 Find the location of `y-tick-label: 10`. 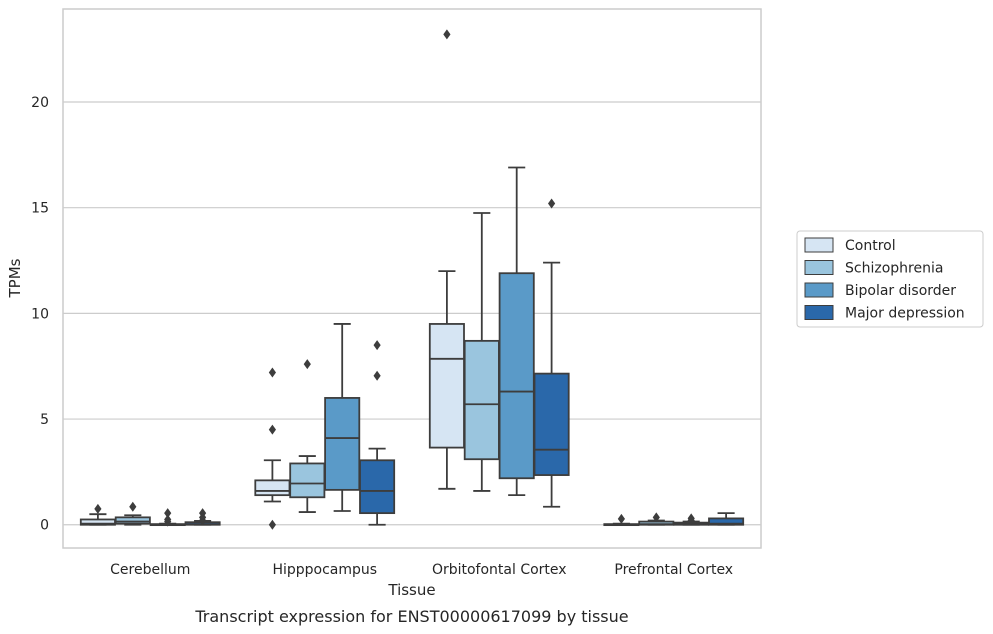

y-tick-label: 10 is located at coordinates (40, 314).